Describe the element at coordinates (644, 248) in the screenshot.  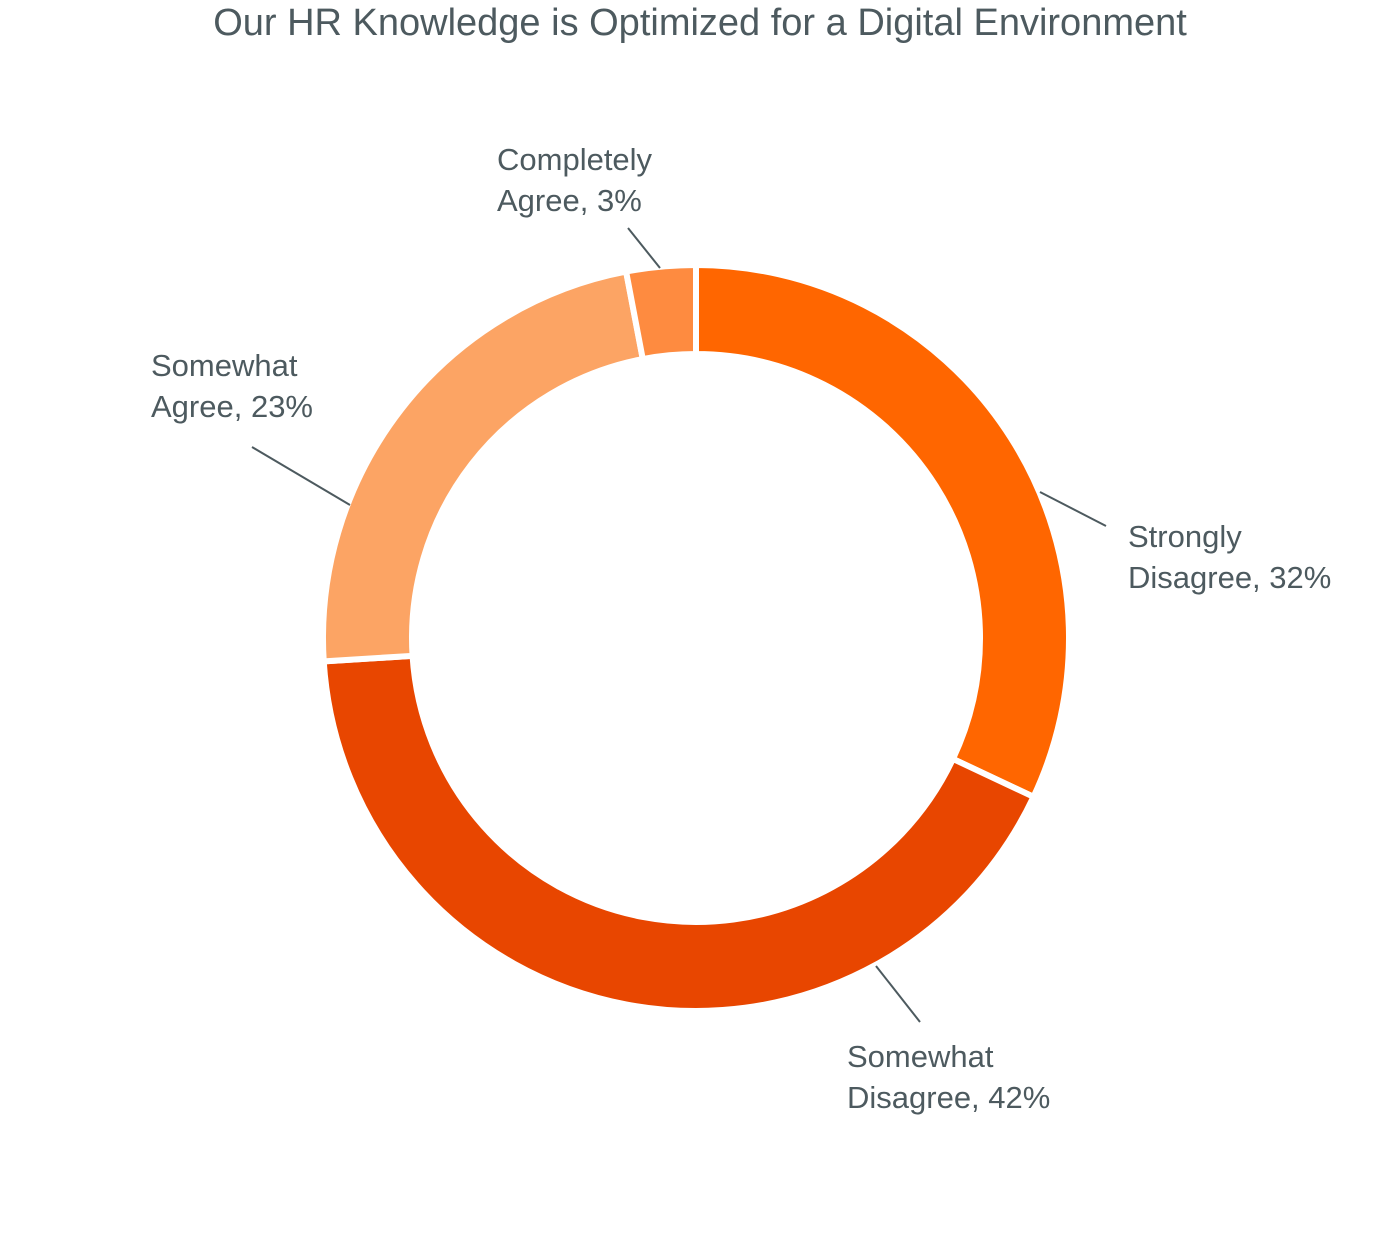
I see `leader-line-completely-agree` at that location.